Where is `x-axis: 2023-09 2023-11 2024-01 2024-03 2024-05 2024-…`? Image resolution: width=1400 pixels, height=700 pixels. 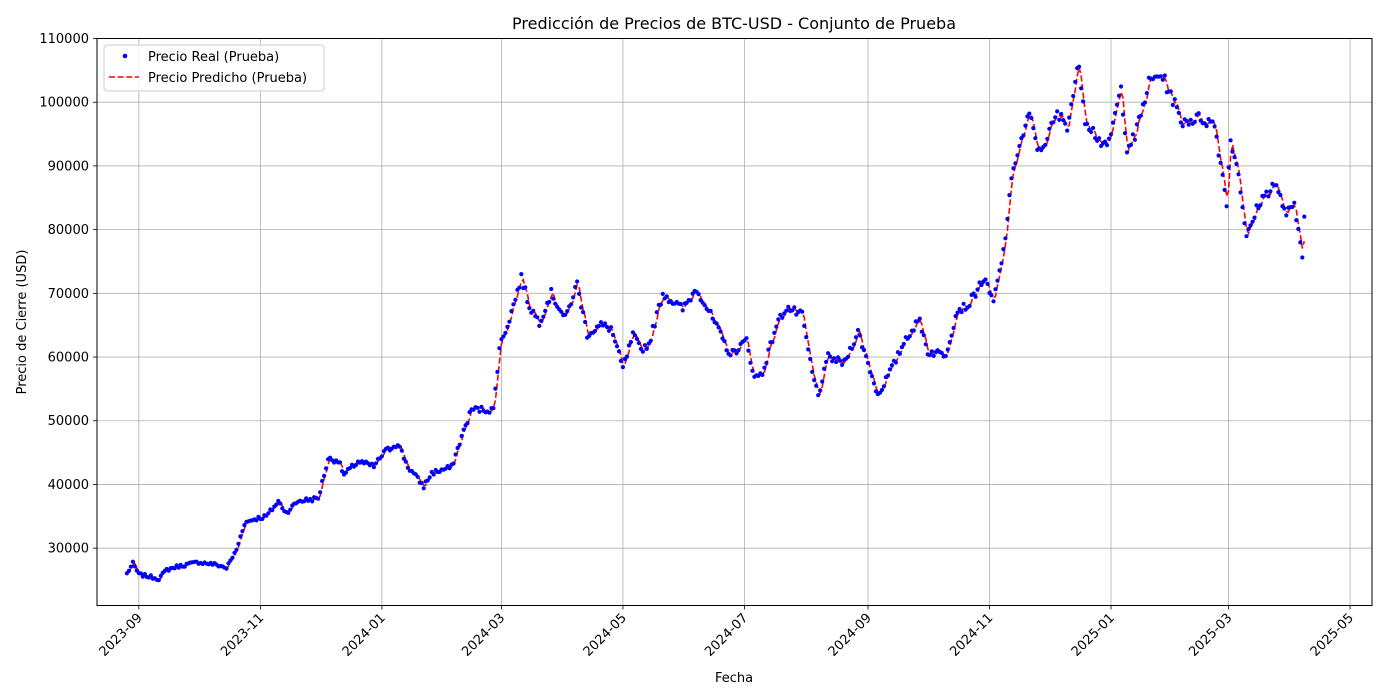 x-axis: 2023-09 2023-11 2024-01 2024-03 2024-05 2024-… is located at coordinates (727, 632).